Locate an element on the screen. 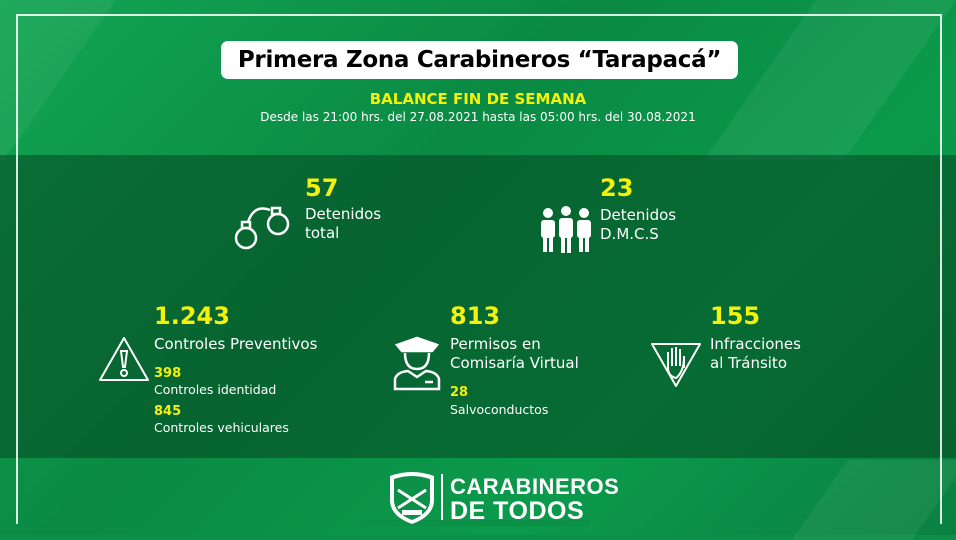 The height and width of the screenshot is (540, 956). police-officer-icon is located at coordinates (417, 363).